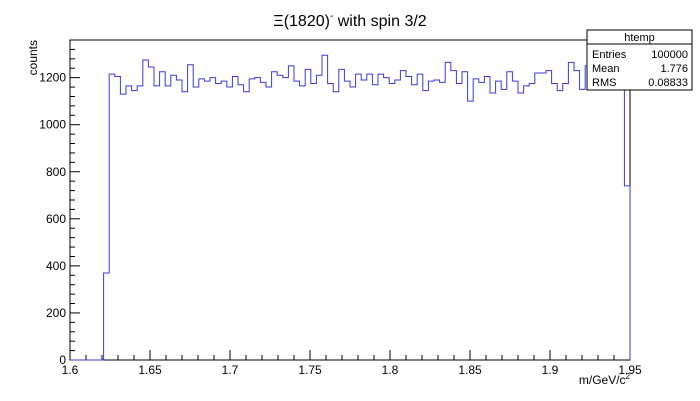 The height and width of the screenshot is (401, 700). Describe the element at coordinates (470, 370) in the screenshot. I see `x-tick-label: 1.85` at that location.